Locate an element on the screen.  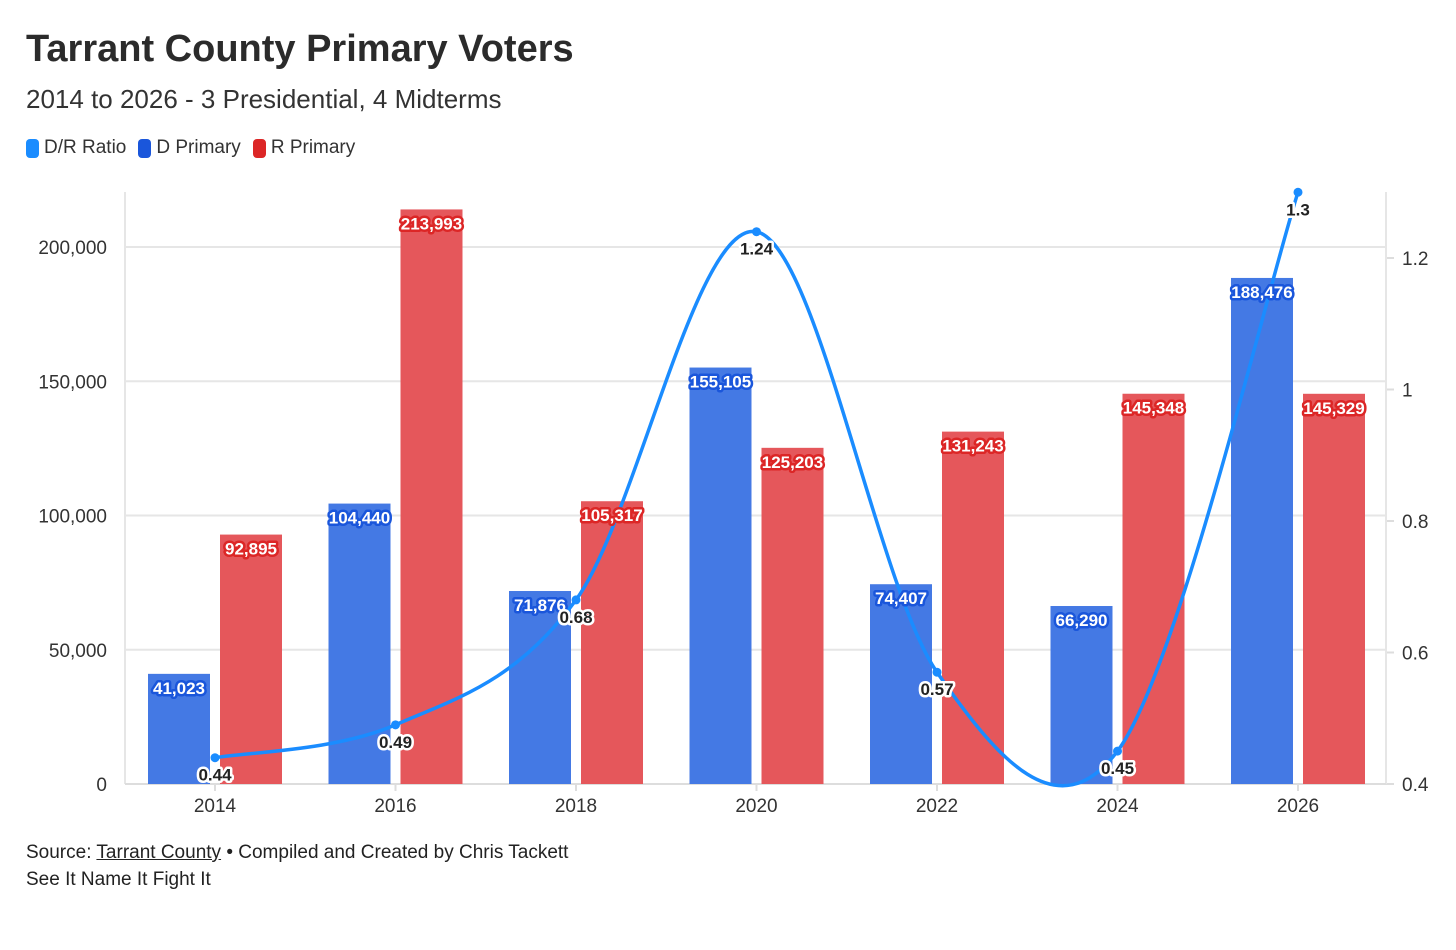
ratio-label: 0.57 is located at coordinates (936, 689).